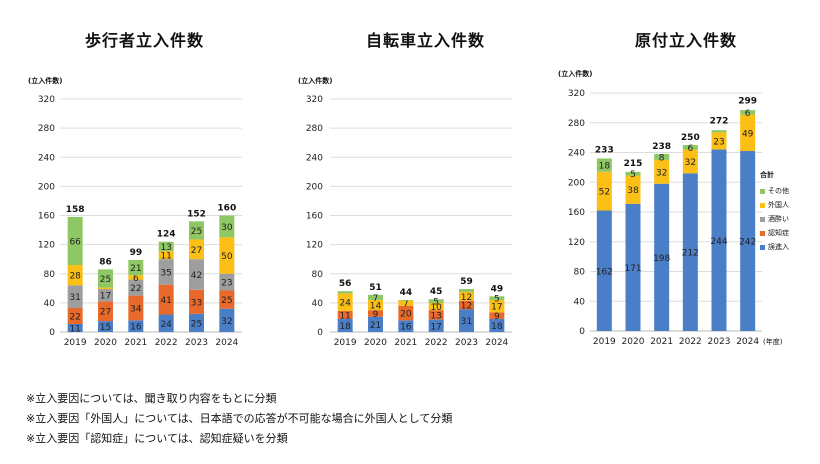 The image size is (820, 464). I want to click on legend-label: 認知症, so click(778, 233).